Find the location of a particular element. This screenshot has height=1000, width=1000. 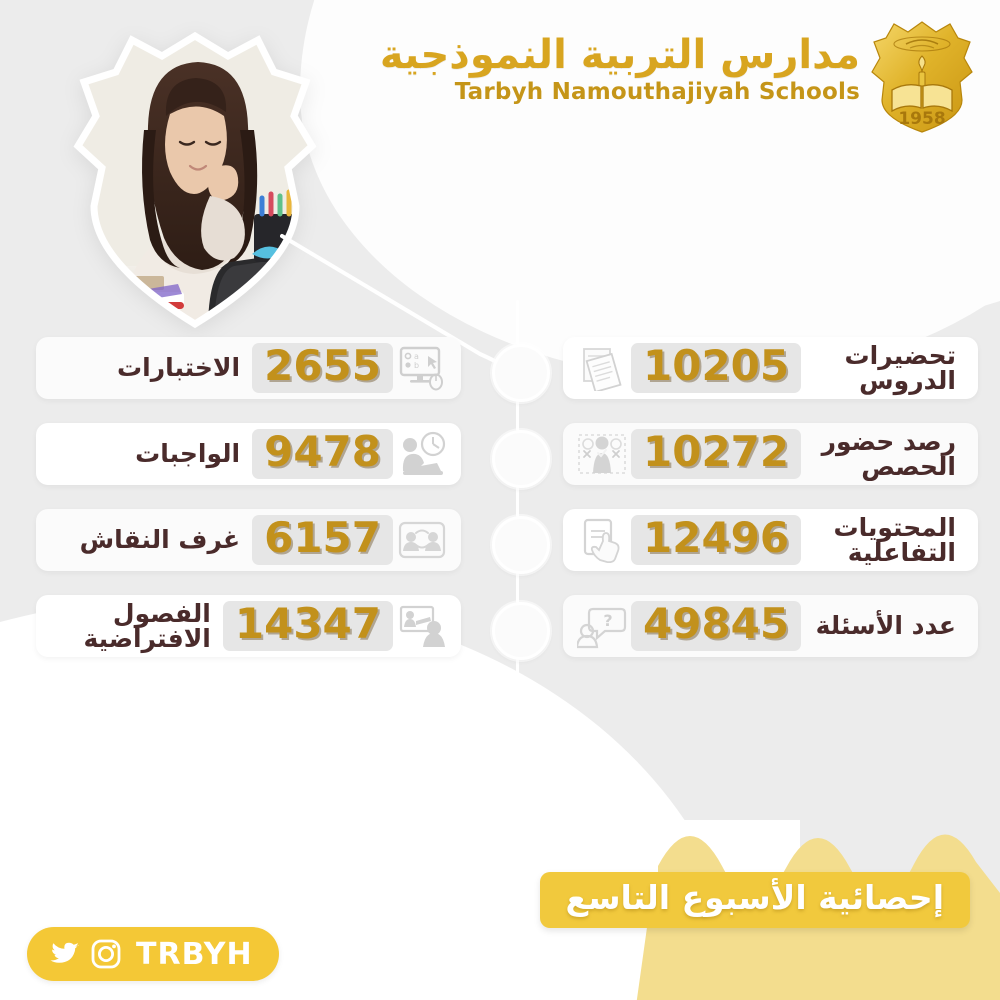

stat-label: غرف النقاش is located at coordinates (160, 540).